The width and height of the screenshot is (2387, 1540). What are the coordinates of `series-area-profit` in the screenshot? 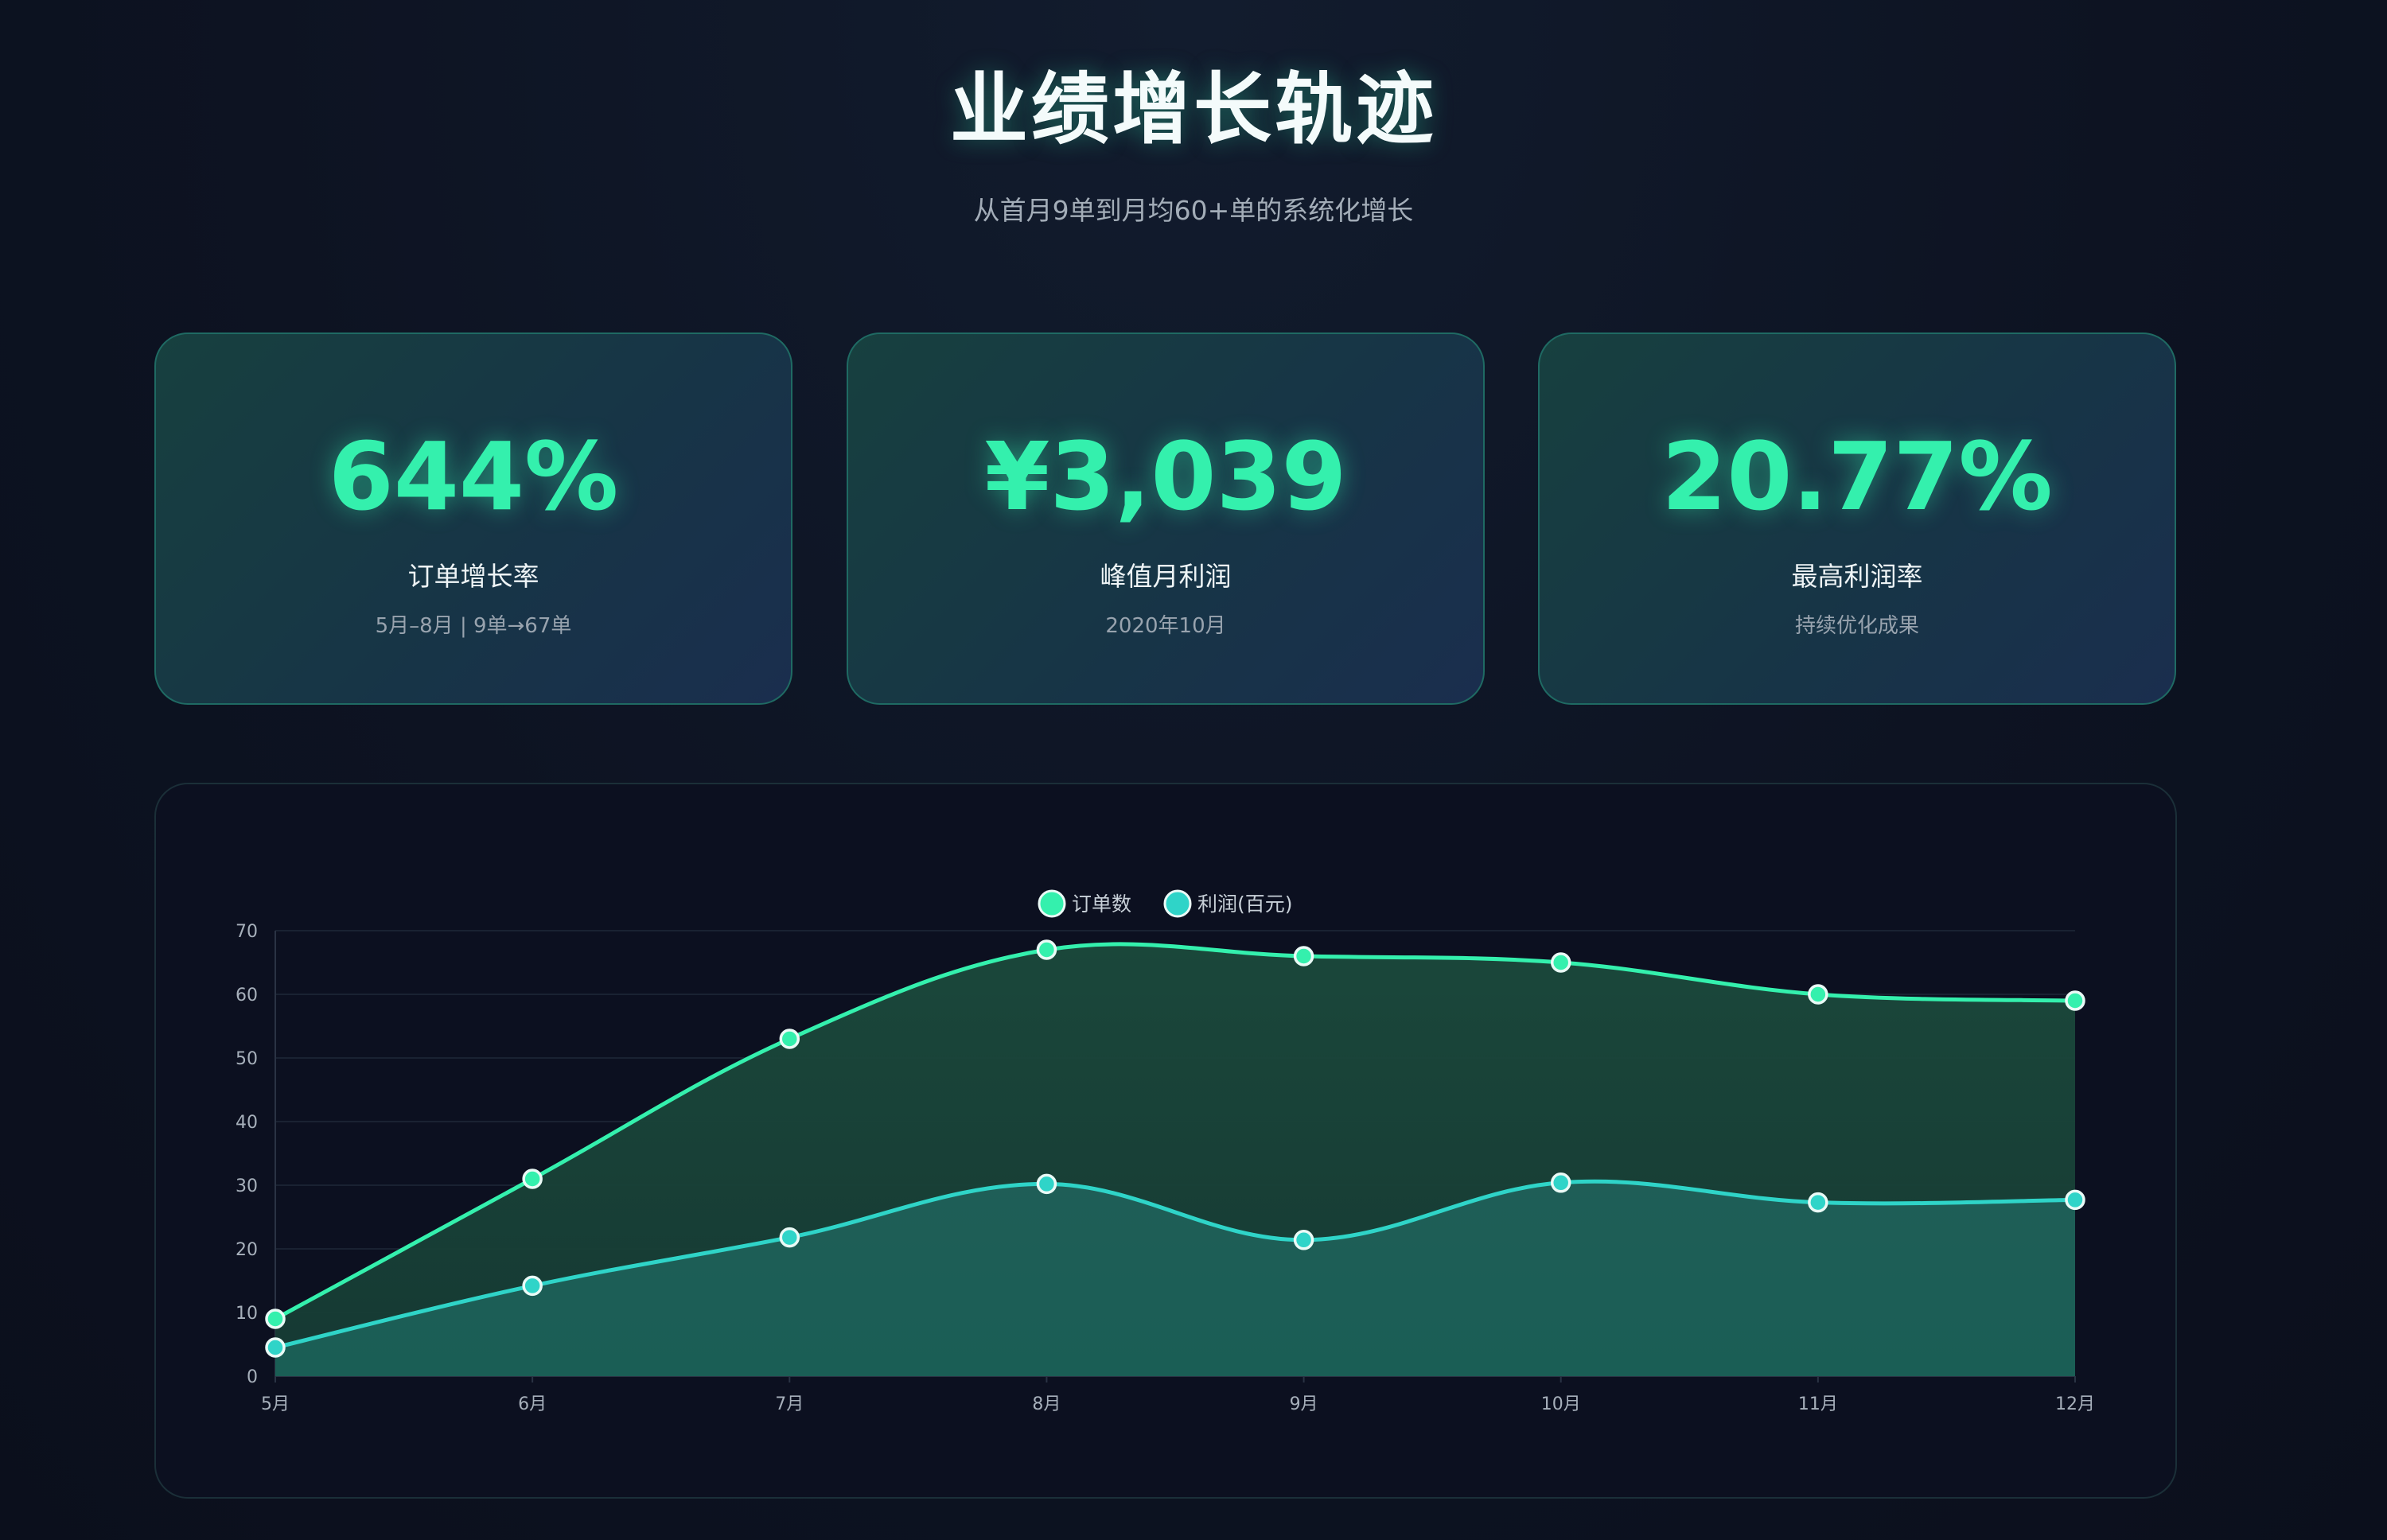 It's located at (1175, 1278).